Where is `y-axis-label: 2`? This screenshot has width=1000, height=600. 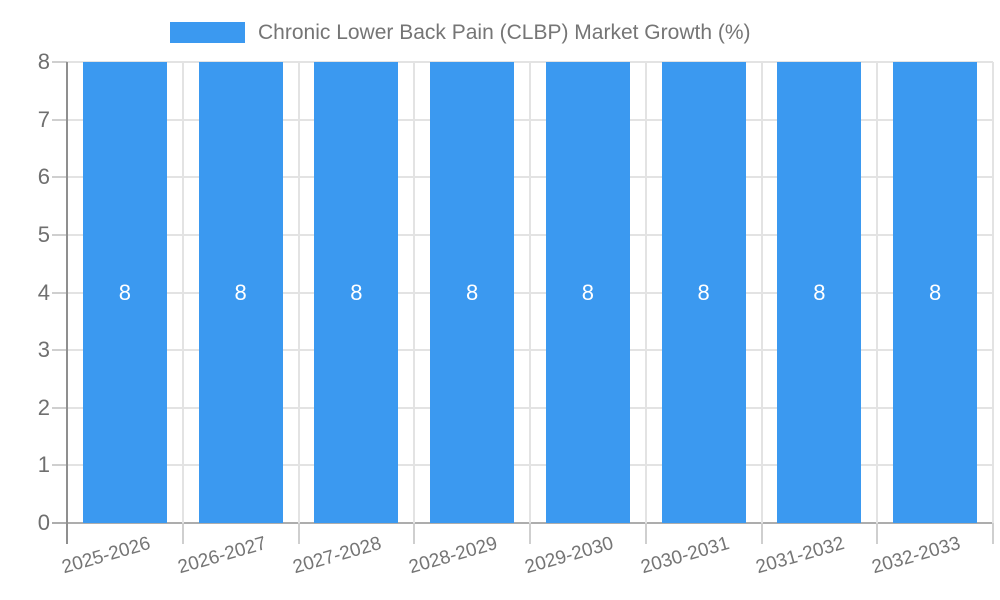 y-axis-label: 2 is located at coordinates (43, 407).